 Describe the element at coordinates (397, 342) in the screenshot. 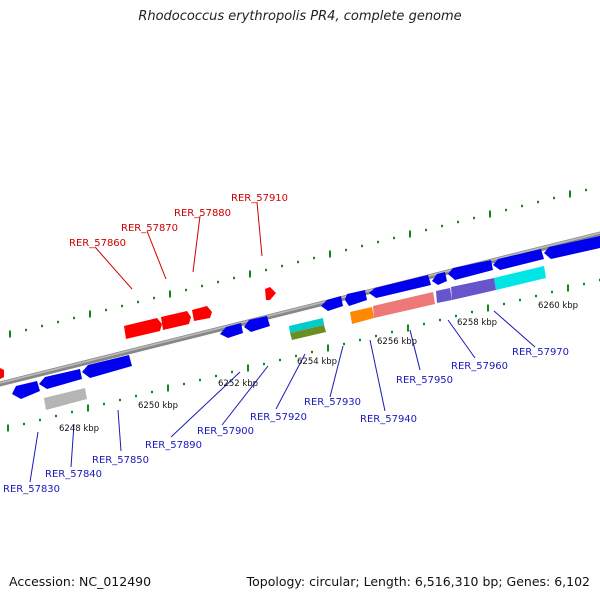

I see `kbp-label: 6256 kbp` at that location.